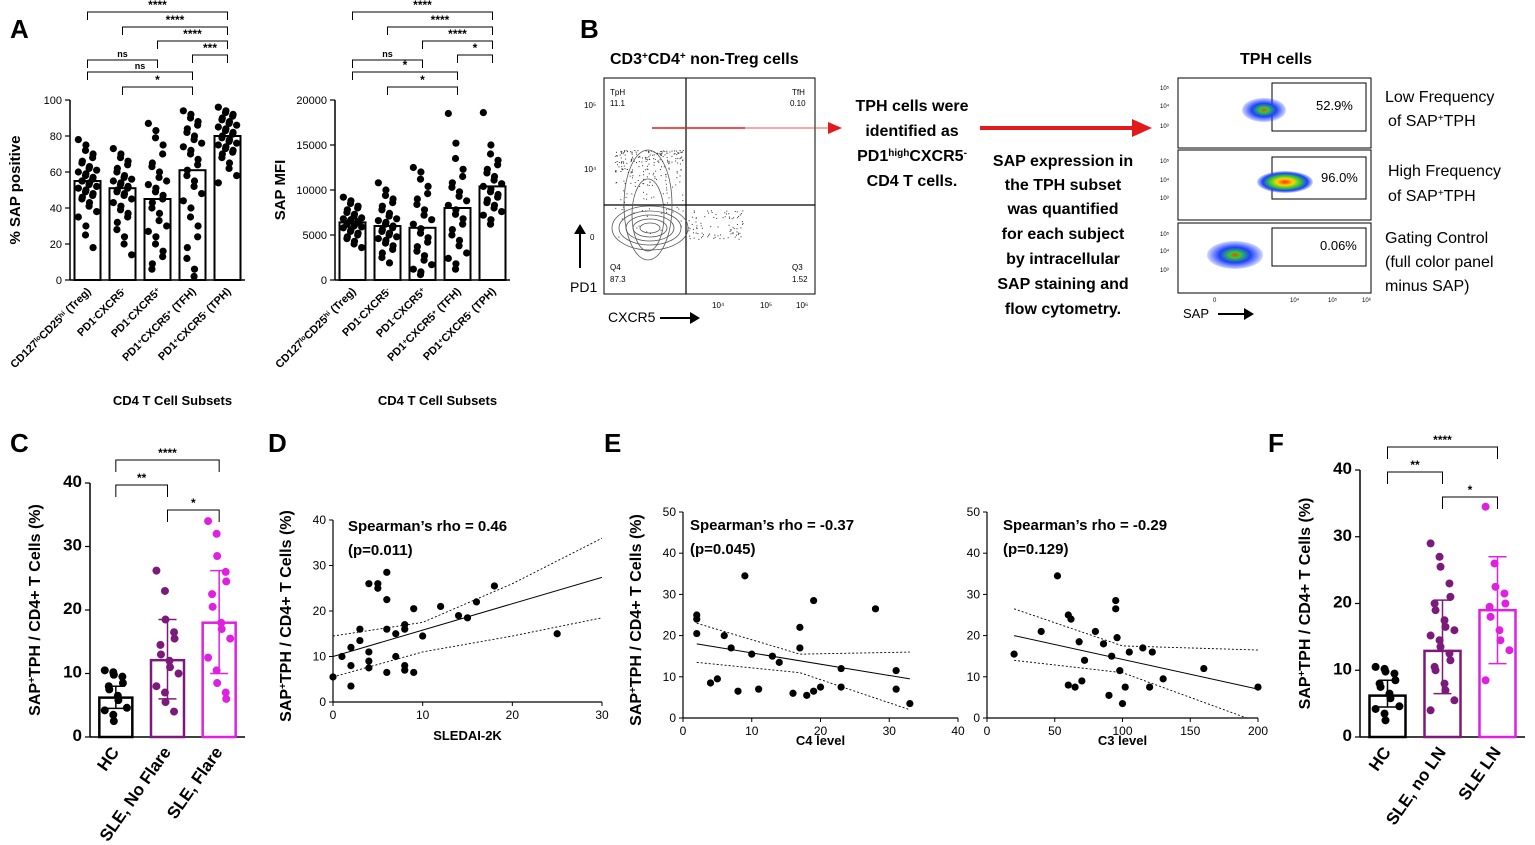 Image resolution: width=1535 pixels, height=845 pixels. I want to click on category-label: SLE LN, so click(1480, 773).